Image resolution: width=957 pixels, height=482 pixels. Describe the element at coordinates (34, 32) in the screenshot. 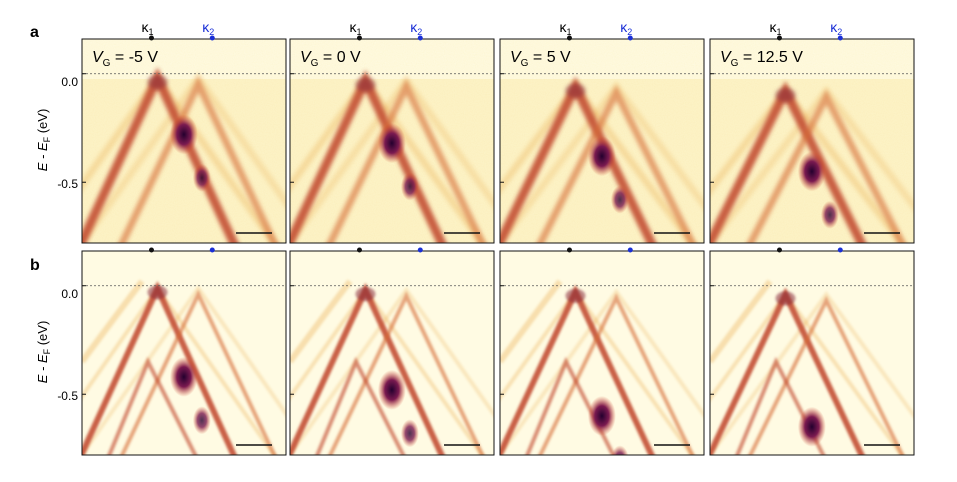

I see `row-label-a: a` at that location.